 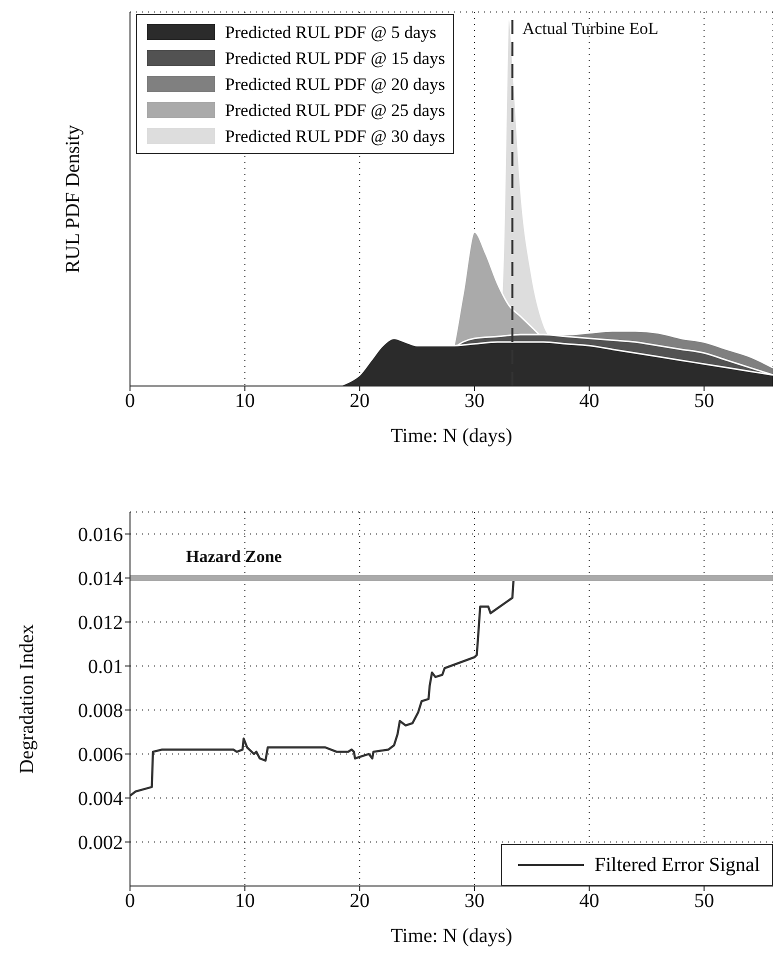 What do you see at coordinates (335, 136) in the screenshot?
I see `legend-label: Predicted RUL PDF @ 30 days` at bounding box center [335, 136].